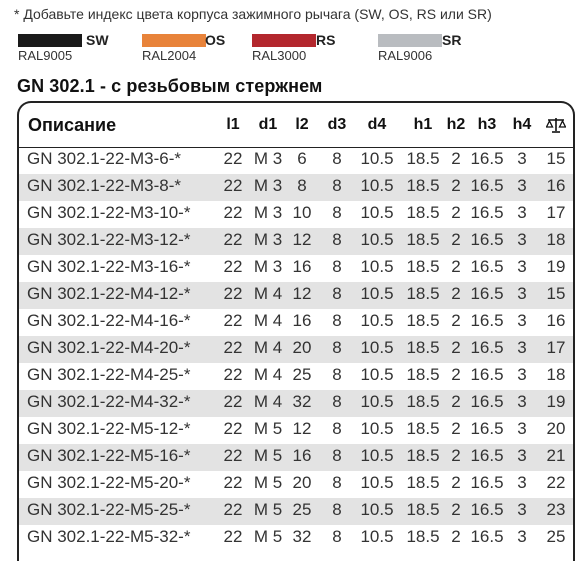 The height and width of the screenshot is (561, 585). Describe the element at coordinates (423, 124) in the screenshot. I see `header-h1: h1` at that location.